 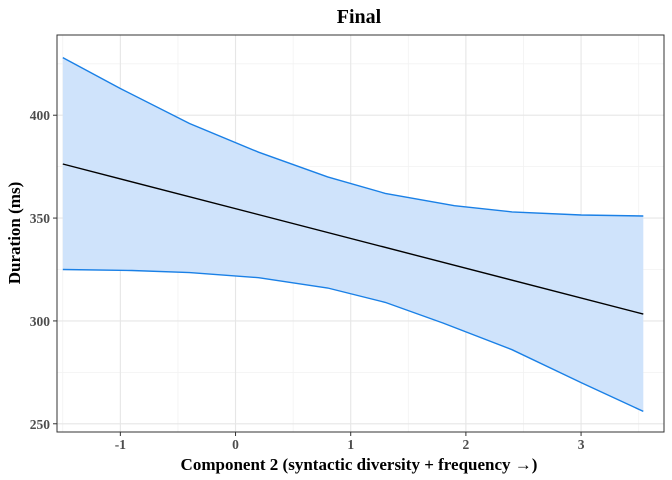 I want to click on x-axis-ticks: -1 0 1 2 3, so click(x=350, y=442).